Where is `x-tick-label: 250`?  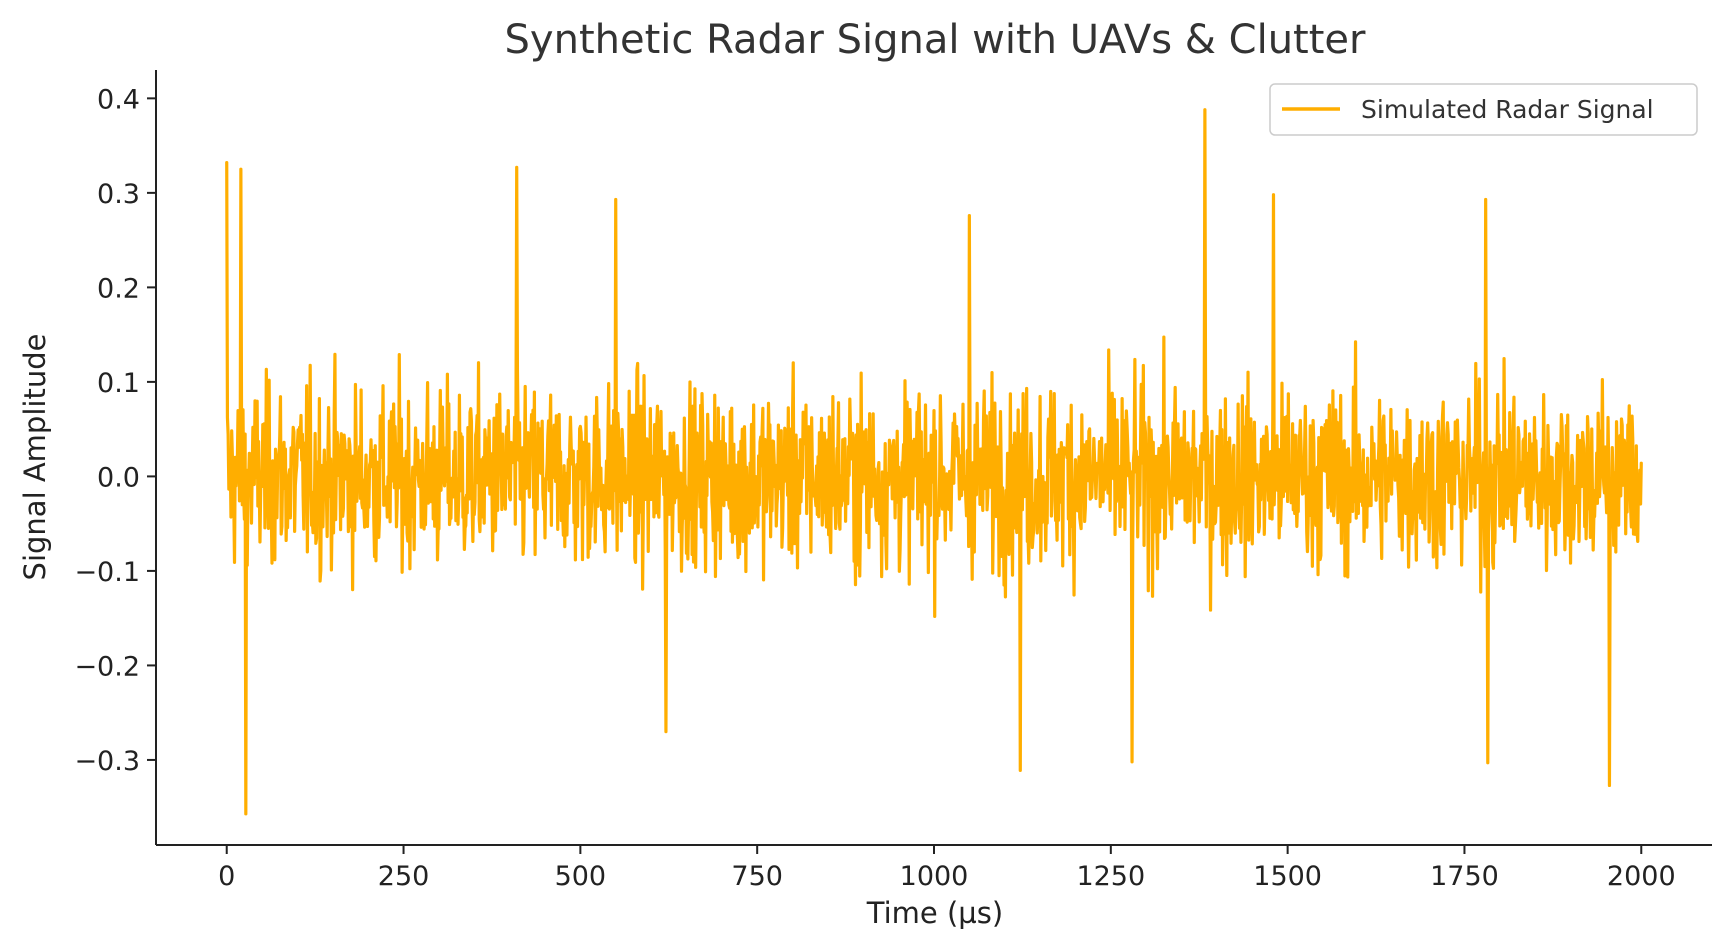 x-tick-label: 250 is located at coordinates (404, 876).